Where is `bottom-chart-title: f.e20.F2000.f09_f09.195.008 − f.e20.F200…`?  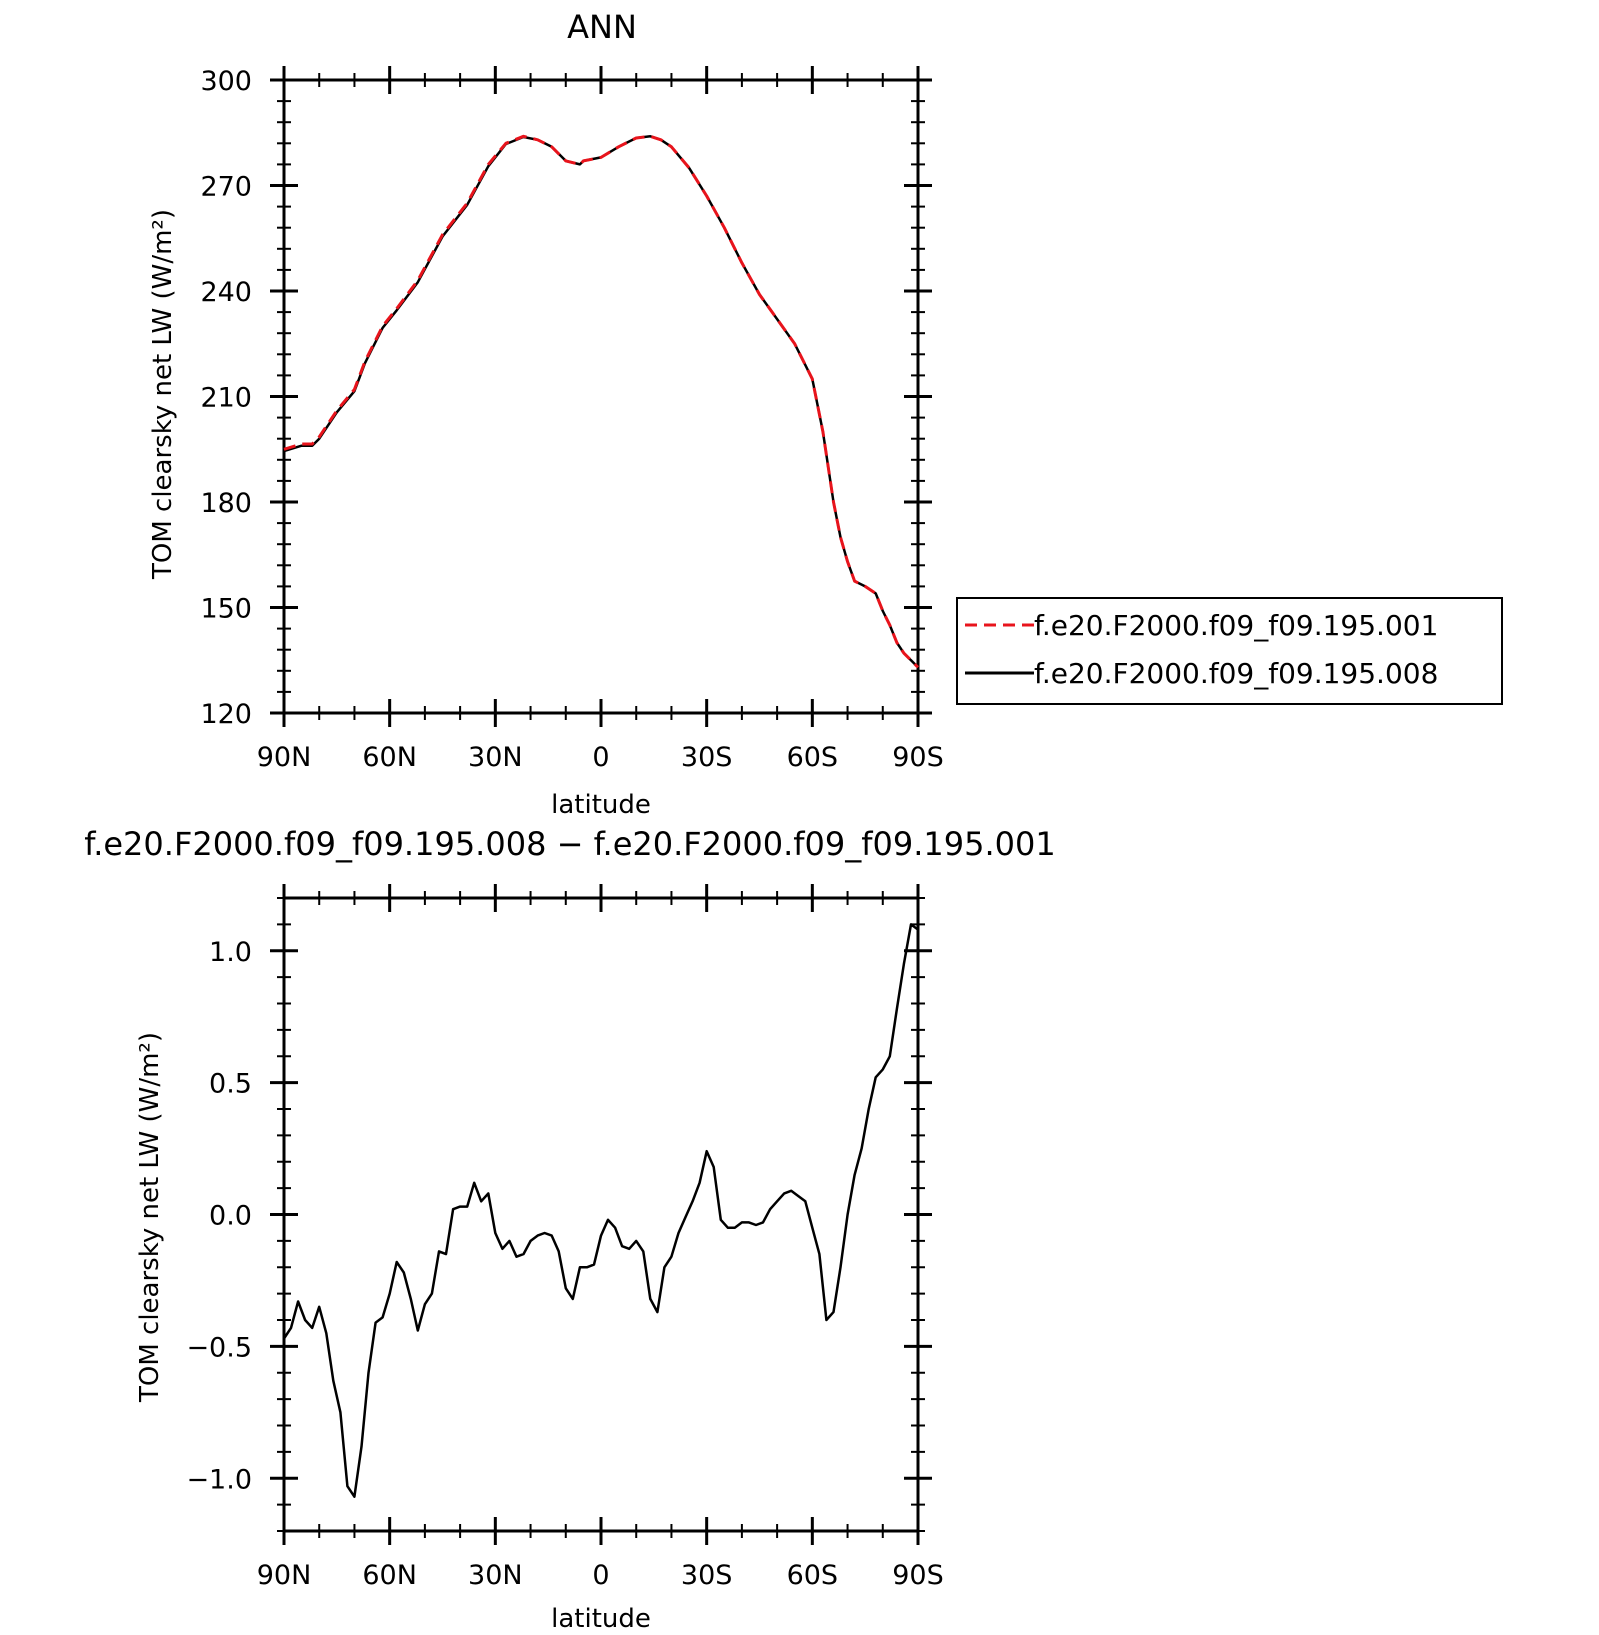 bottom-chart-title: f.e20.F2000.f09_f09.195.008 − f.e20.F200… is located at coordinates (570, 844).